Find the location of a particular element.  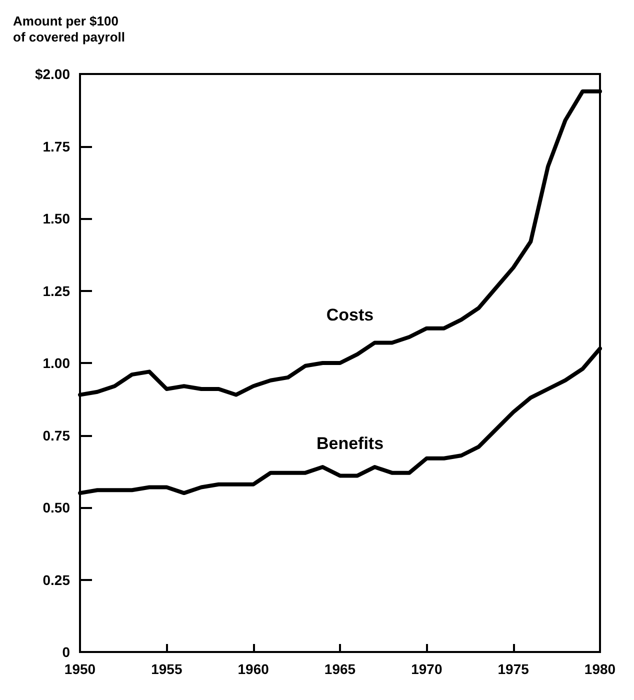

y-tick-label: 1.00 is located at coordinates (56, 363).